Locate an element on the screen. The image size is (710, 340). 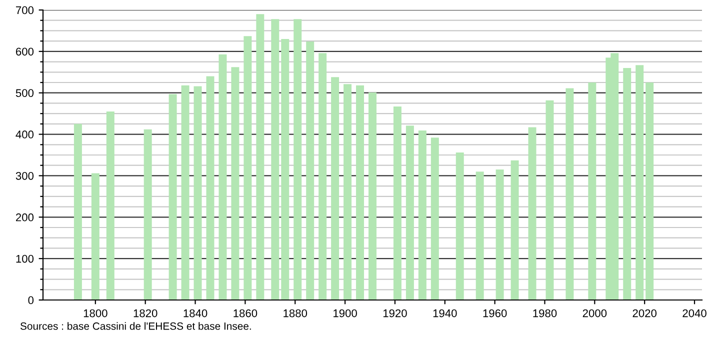
x-tick-label: 1900 is located at coordinates (345, 313).